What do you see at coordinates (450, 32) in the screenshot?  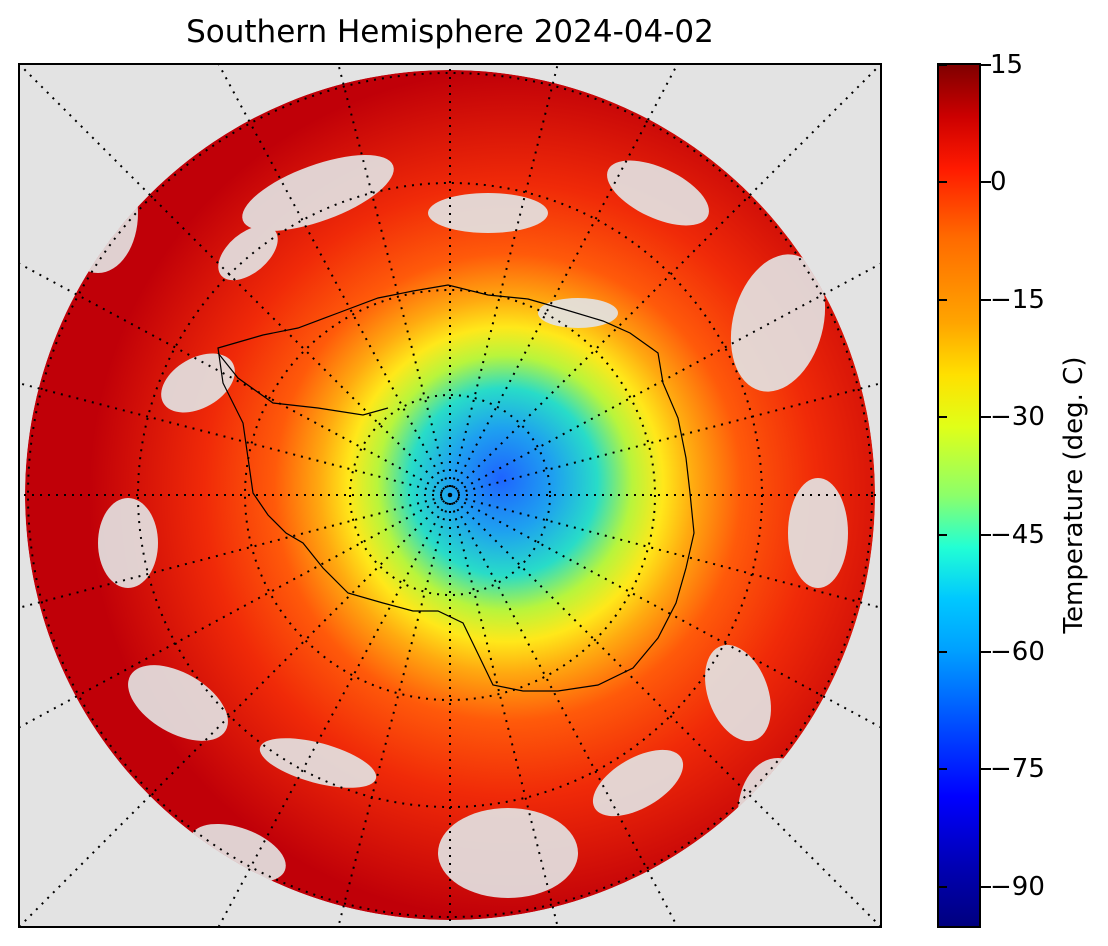 I see `map-title: Southern Hemisphere 2024-04-02` at bounding box center [450, 32].